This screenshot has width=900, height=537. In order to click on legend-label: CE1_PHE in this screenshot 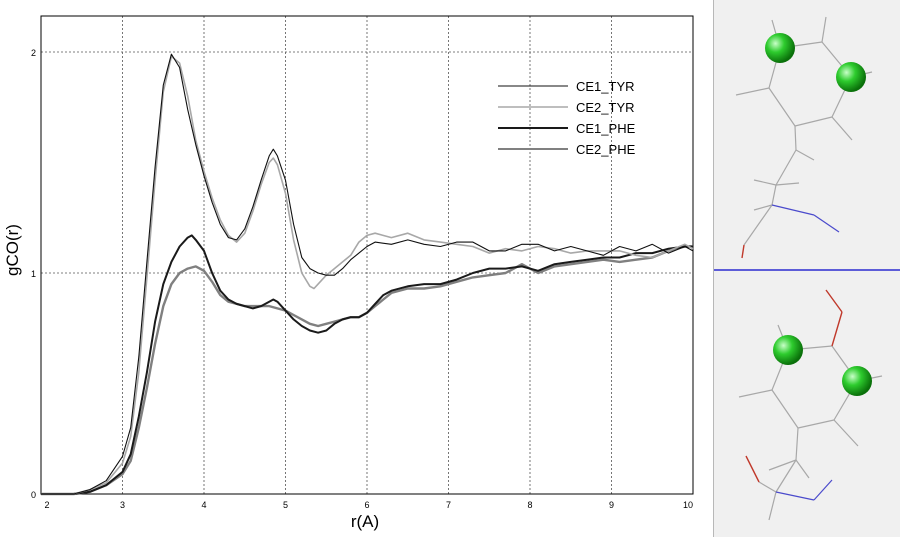, I will do `click(606, 128)`.